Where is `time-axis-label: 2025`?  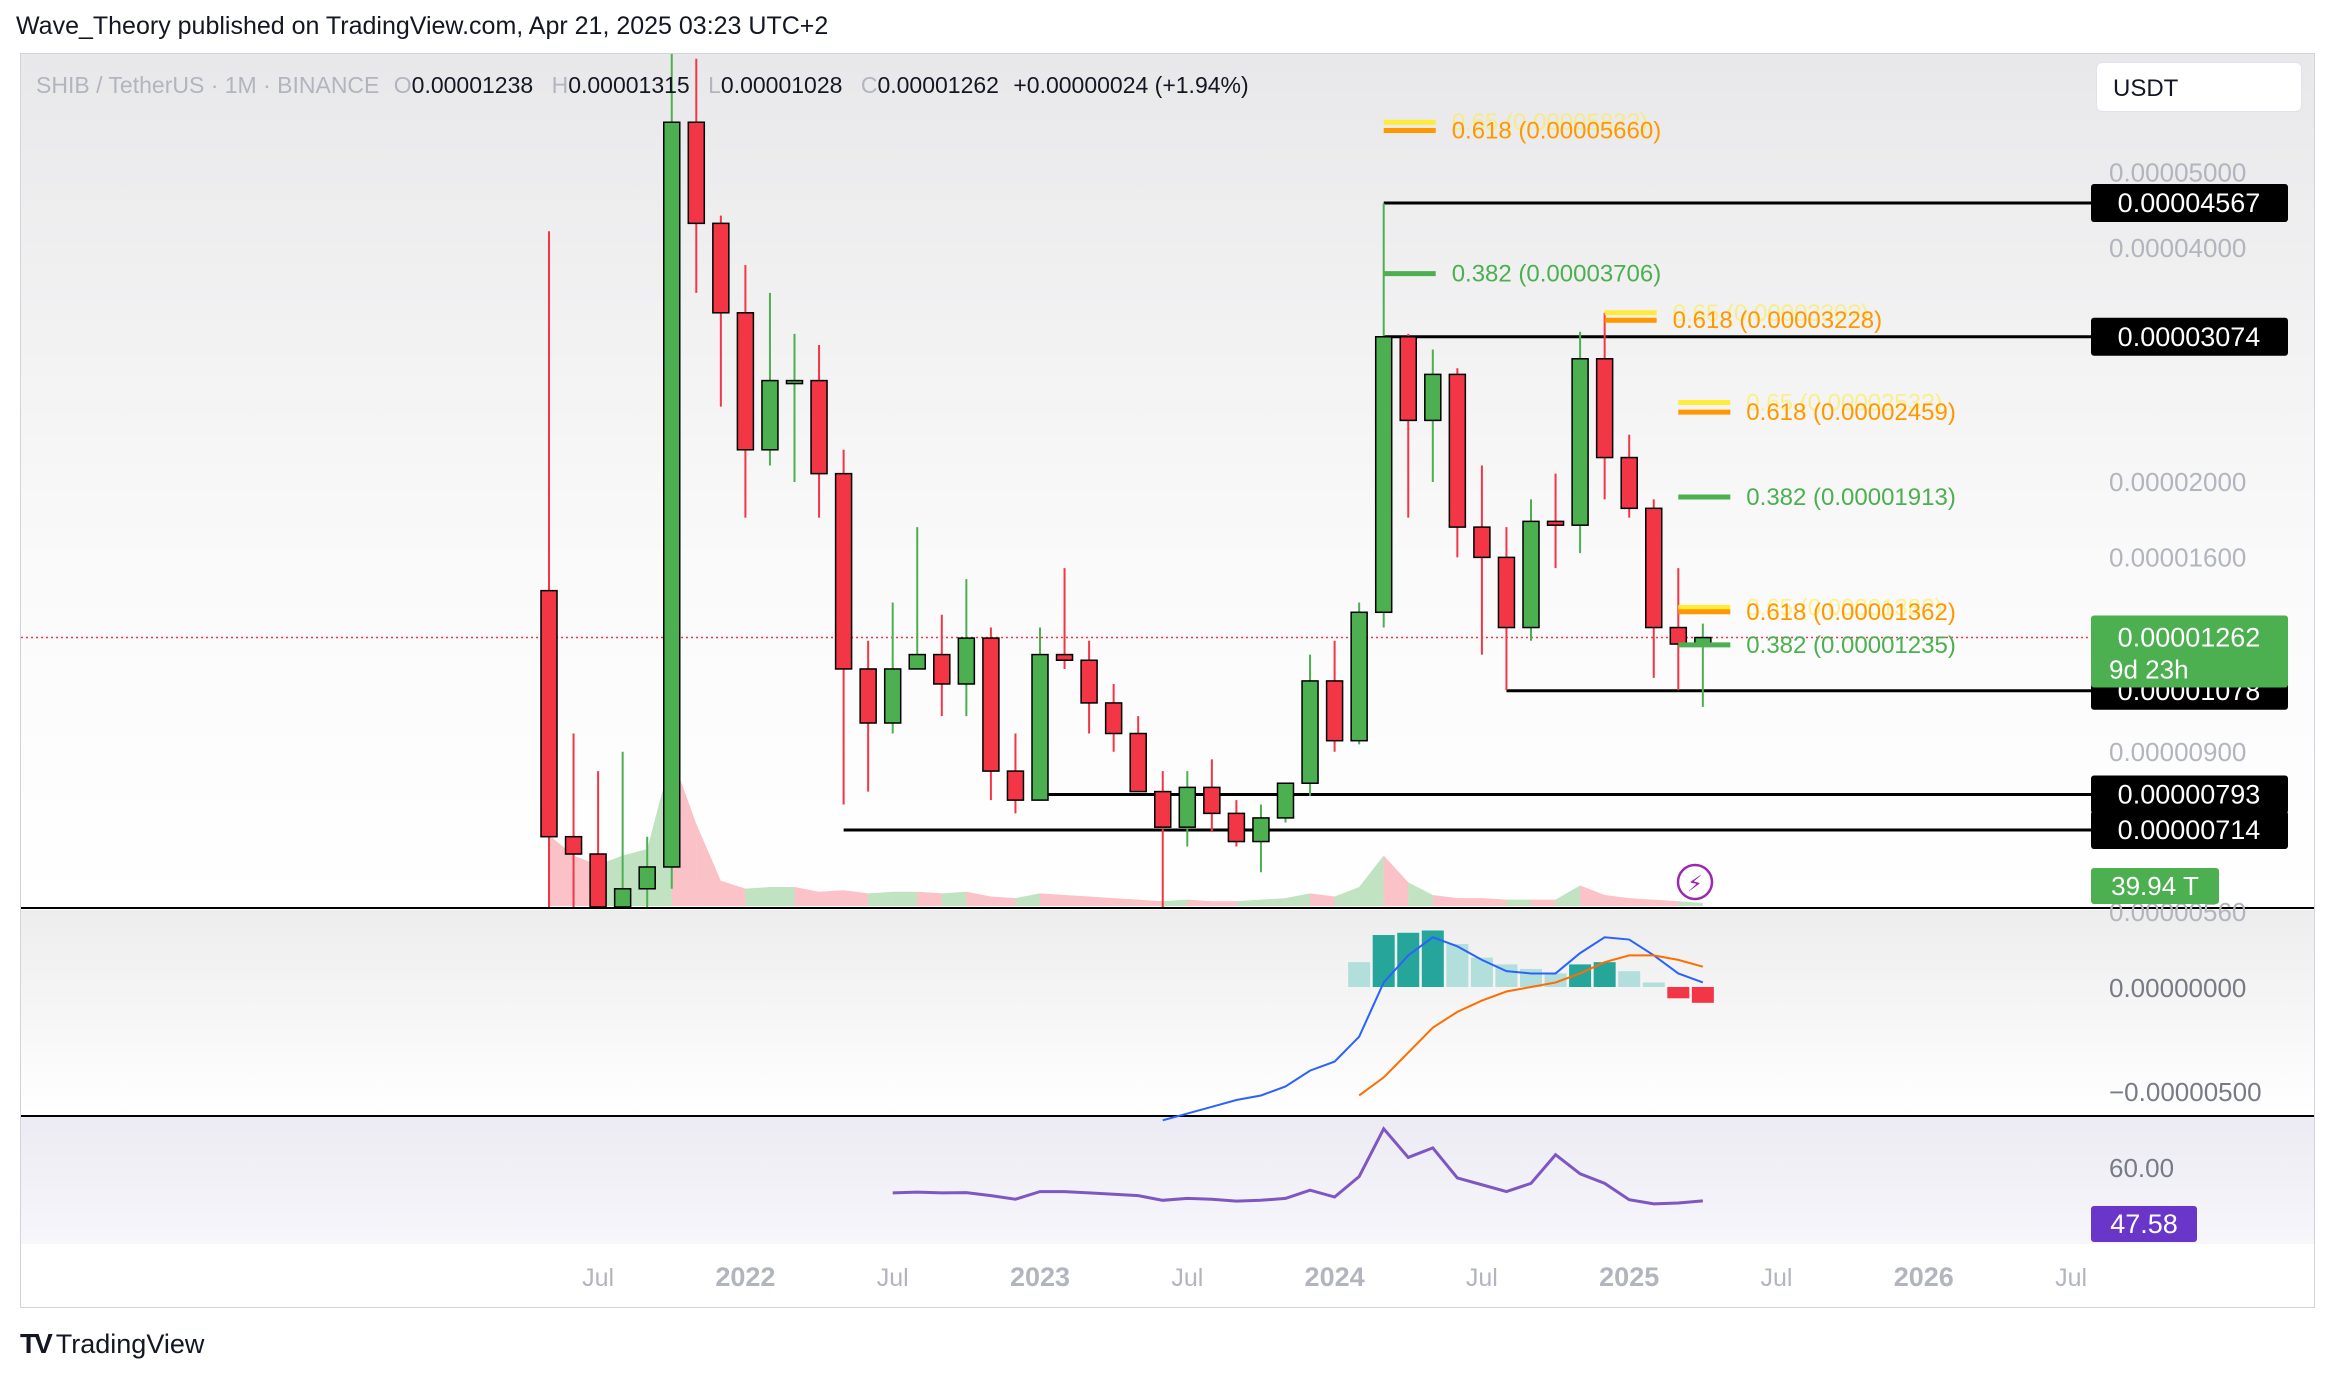 time-axis-label: 2025 is located at coordinates (1629, 1277).